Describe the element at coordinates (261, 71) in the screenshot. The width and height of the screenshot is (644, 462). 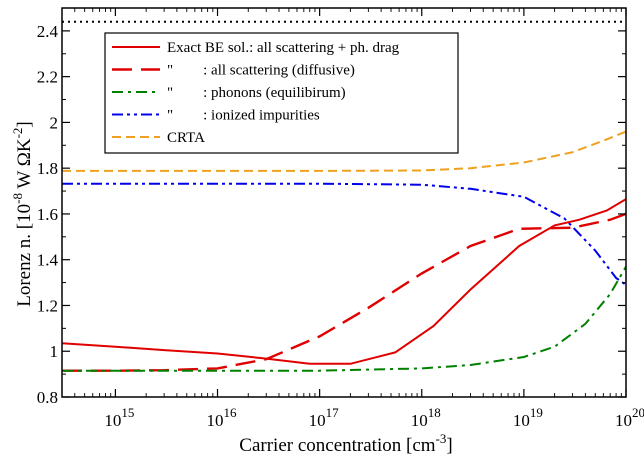
I see `legend-label-2: " : all scattering (diffusive)` at that location.